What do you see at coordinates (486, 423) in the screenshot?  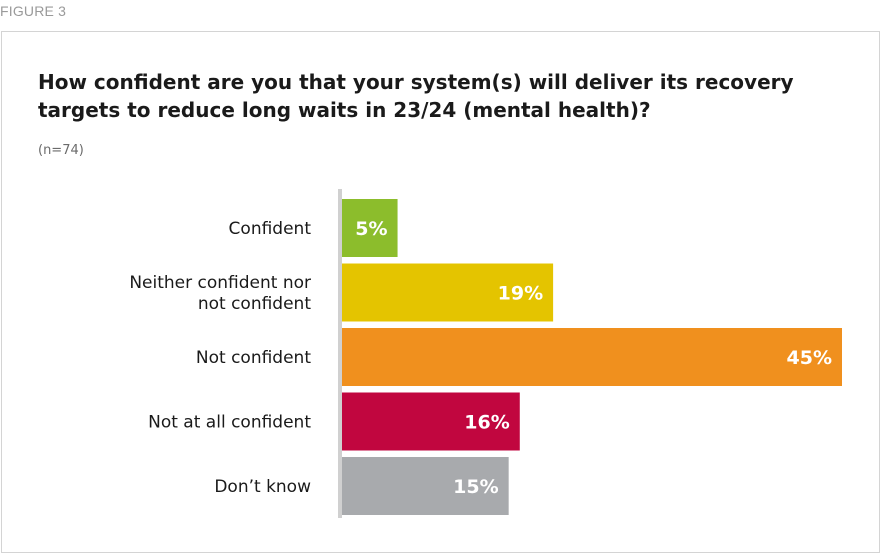 I see `value-label-3: 16%` at bounding box center [486, 423].